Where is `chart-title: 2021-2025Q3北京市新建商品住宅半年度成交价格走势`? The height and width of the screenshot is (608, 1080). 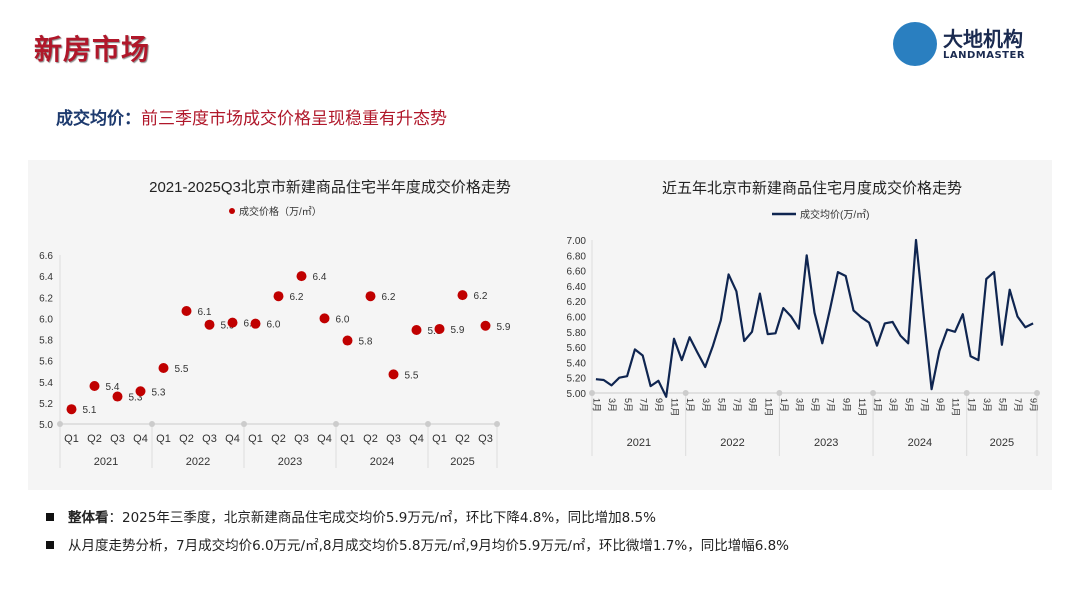
chart-title: 2021-2025Q3北京市新建商品住宅半年度成交价格走势 is located at coordinates (330, 187).